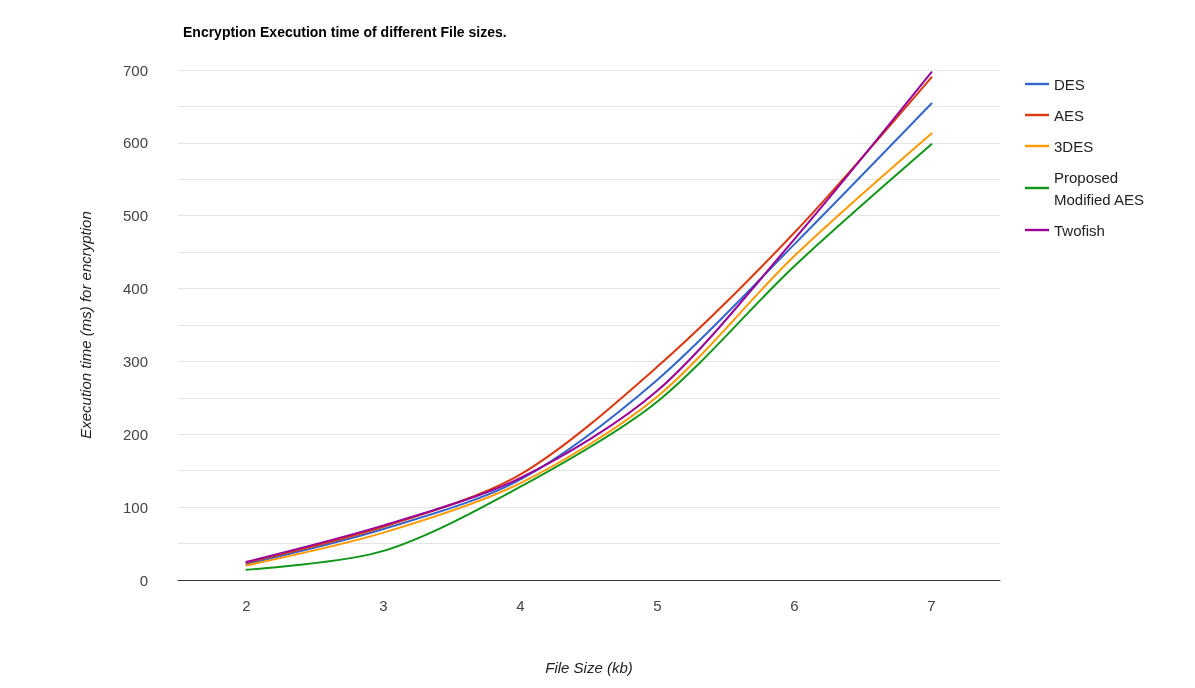 The image size is (1195, 688). I want to click on y-tick-label: 300, so click(135, 361).